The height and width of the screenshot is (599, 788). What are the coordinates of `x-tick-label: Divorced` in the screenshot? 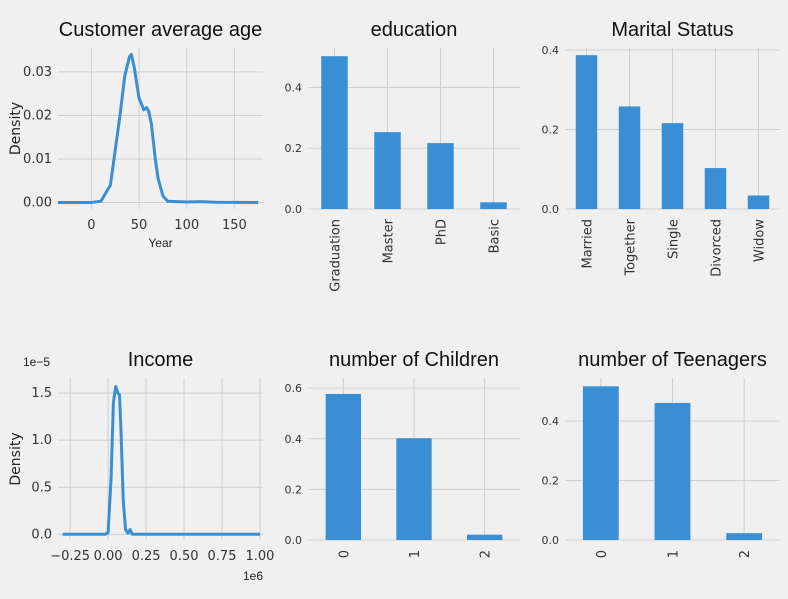 It's located at (717, 248).